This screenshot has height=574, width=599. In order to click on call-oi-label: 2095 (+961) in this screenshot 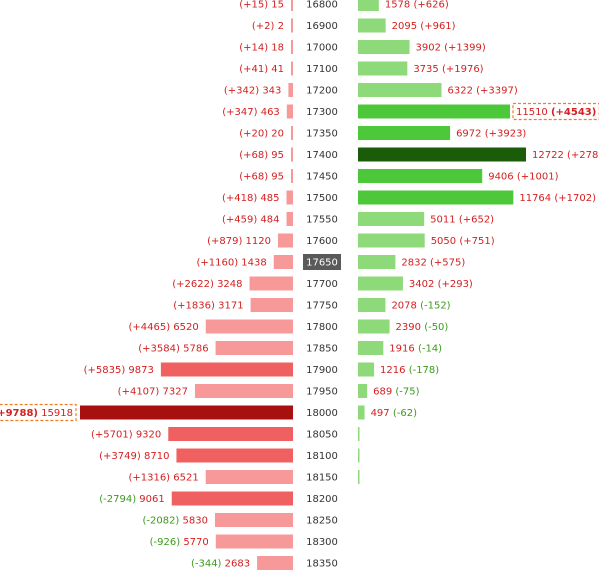, I will do `click(424, 26)`.